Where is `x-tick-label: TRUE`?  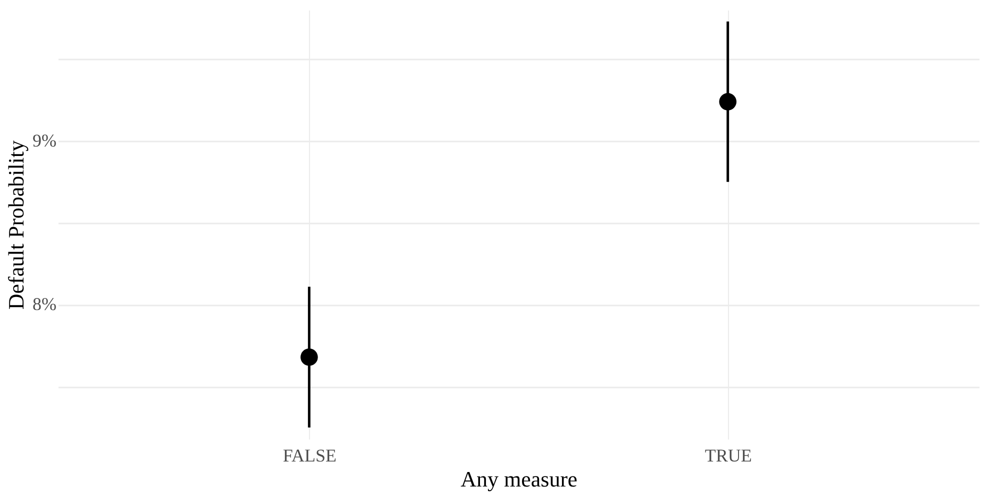 x-tick-label: TRUE is located at coordinates (728, 456).